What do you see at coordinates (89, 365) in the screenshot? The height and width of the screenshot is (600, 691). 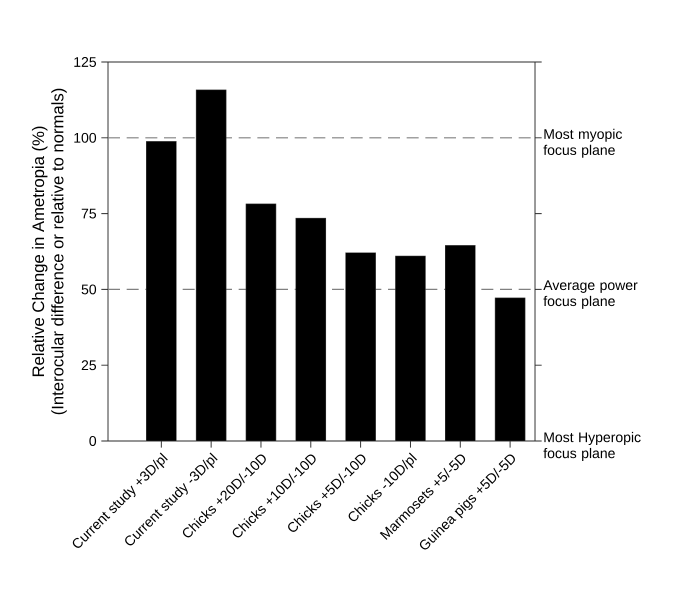 I see `y-tick-label: 25` at bounding box center [89, 365].